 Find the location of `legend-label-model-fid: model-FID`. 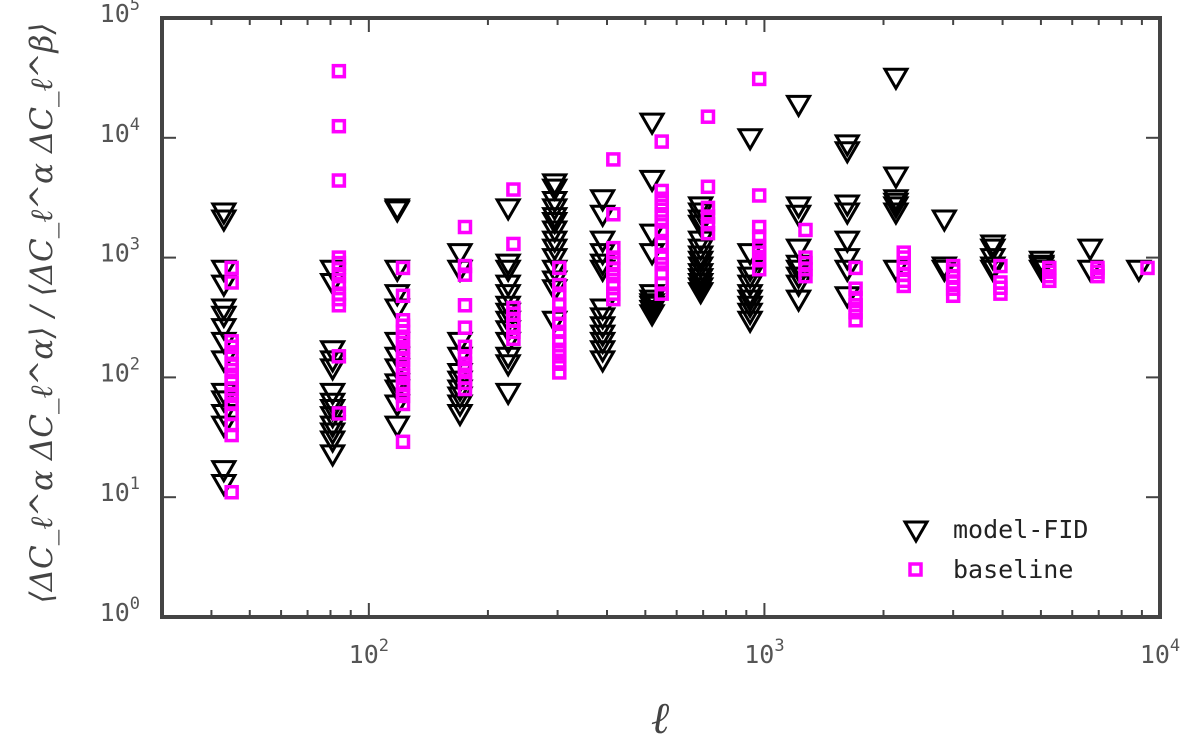

legend-label-model-fid: model-FID is located at coordinates (1020, 529).